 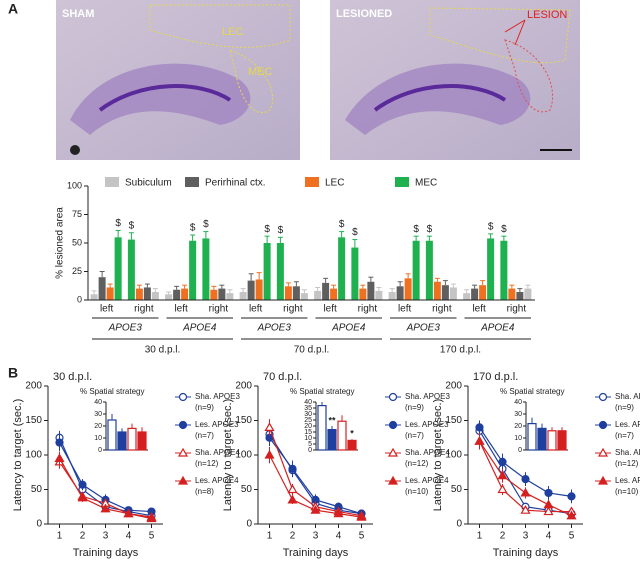 I want to click on legend-label: MEC, so click(x=426, y=183).